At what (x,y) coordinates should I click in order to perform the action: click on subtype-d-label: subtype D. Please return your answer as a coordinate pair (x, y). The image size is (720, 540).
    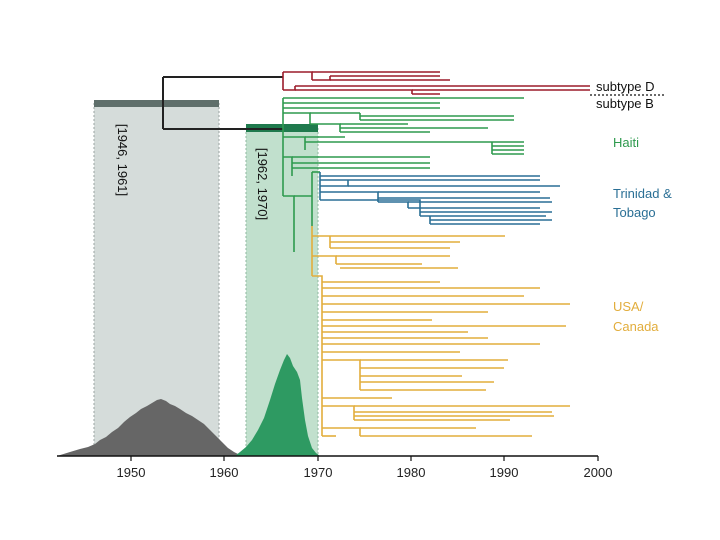
    Looking at the image, I should click on (625, 86).